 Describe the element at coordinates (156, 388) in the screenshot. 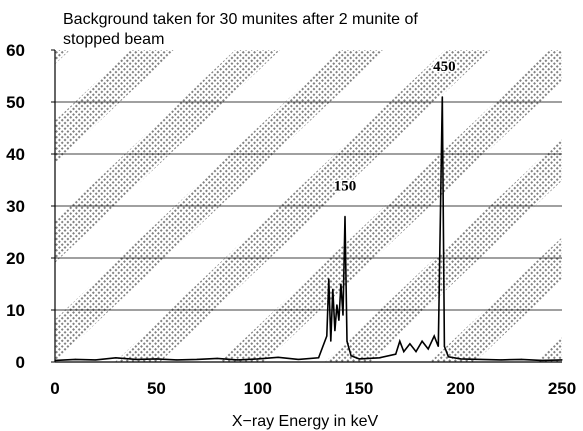

I see `x-tick-label: 50` at that location.